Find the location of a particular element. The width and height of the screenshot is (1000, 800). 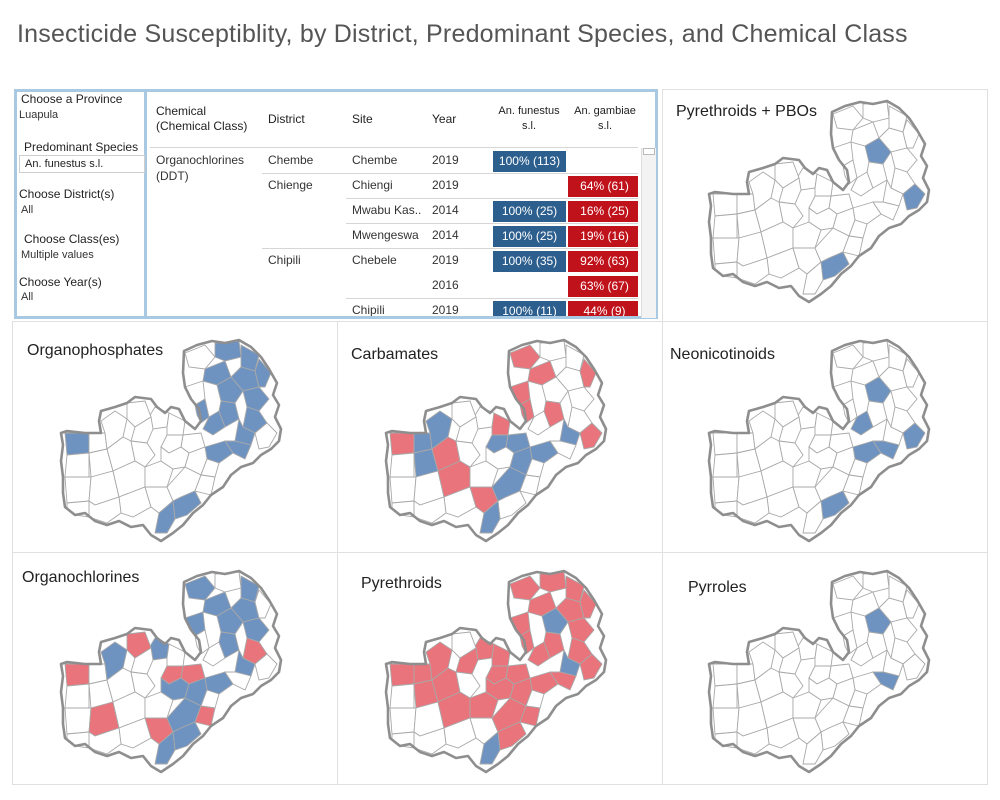

map-pyrroles is located at coordinates (821, 674).